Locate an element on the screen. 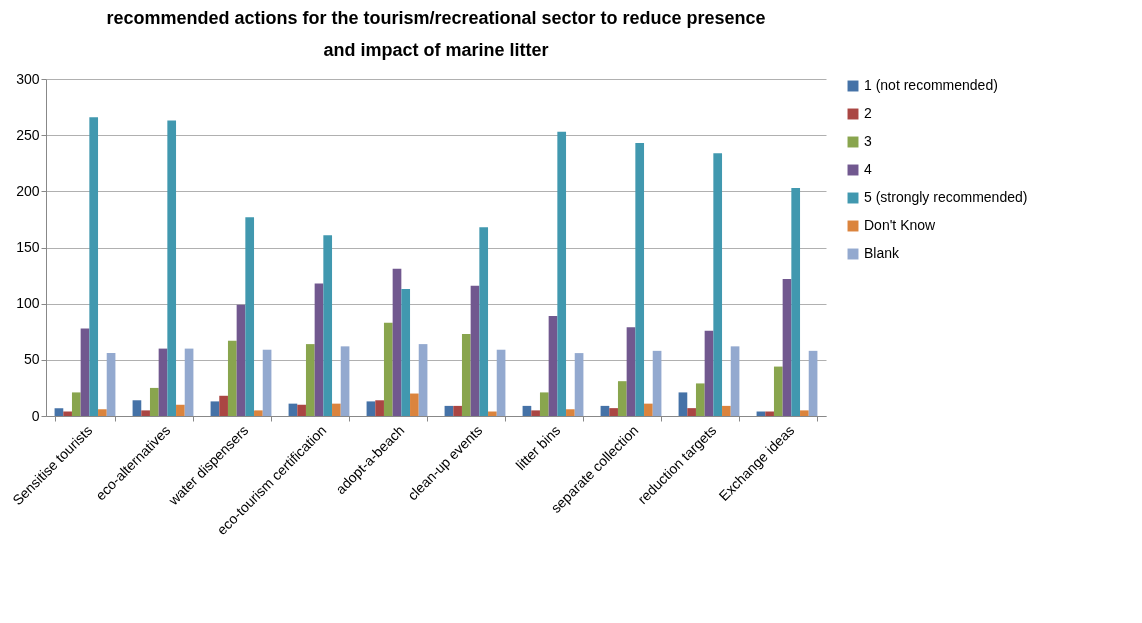  chart-title: recommended actions for the tourism/recreational sector to reduce presence and impact of marine litter is located at coordinates (436, 34).